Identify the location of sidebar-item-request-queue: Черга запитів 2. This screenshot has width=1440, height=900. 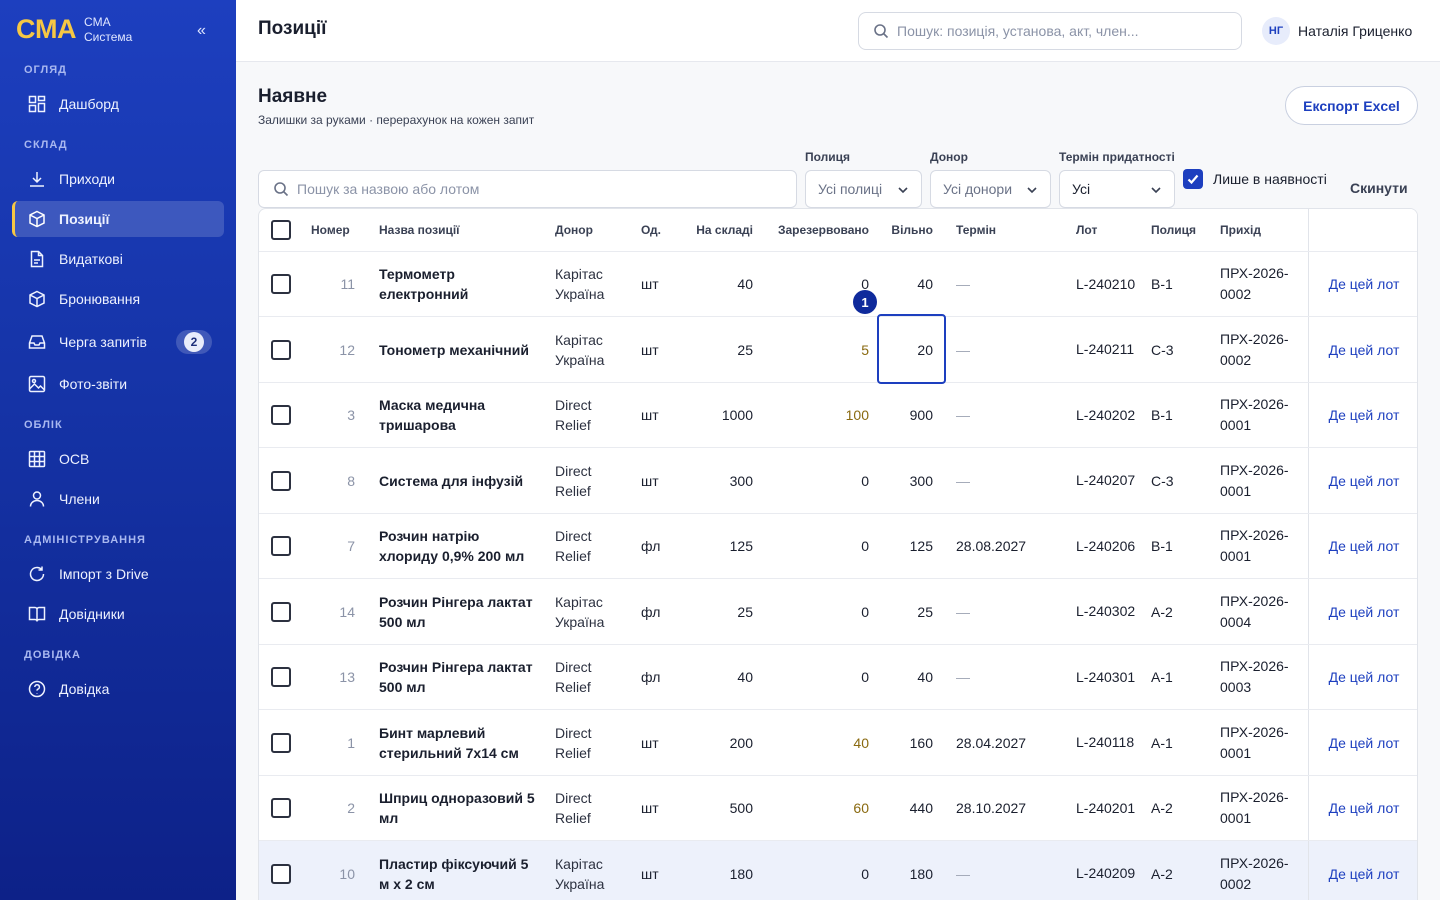
(118, 342).